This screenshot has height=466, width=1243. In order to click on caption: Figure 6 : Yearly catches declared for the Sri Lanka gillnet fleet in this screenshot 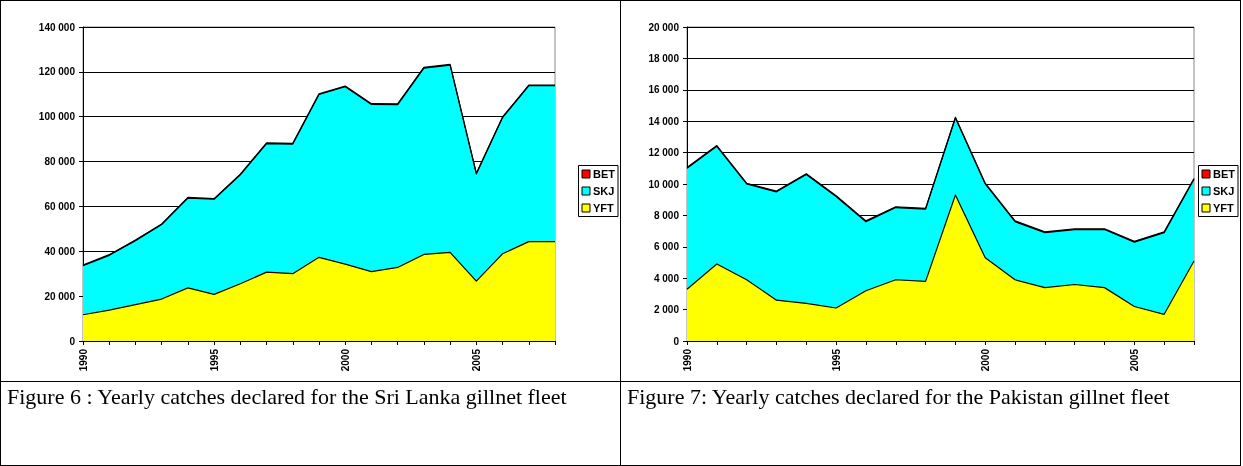, I will do `click(287, 397)`.